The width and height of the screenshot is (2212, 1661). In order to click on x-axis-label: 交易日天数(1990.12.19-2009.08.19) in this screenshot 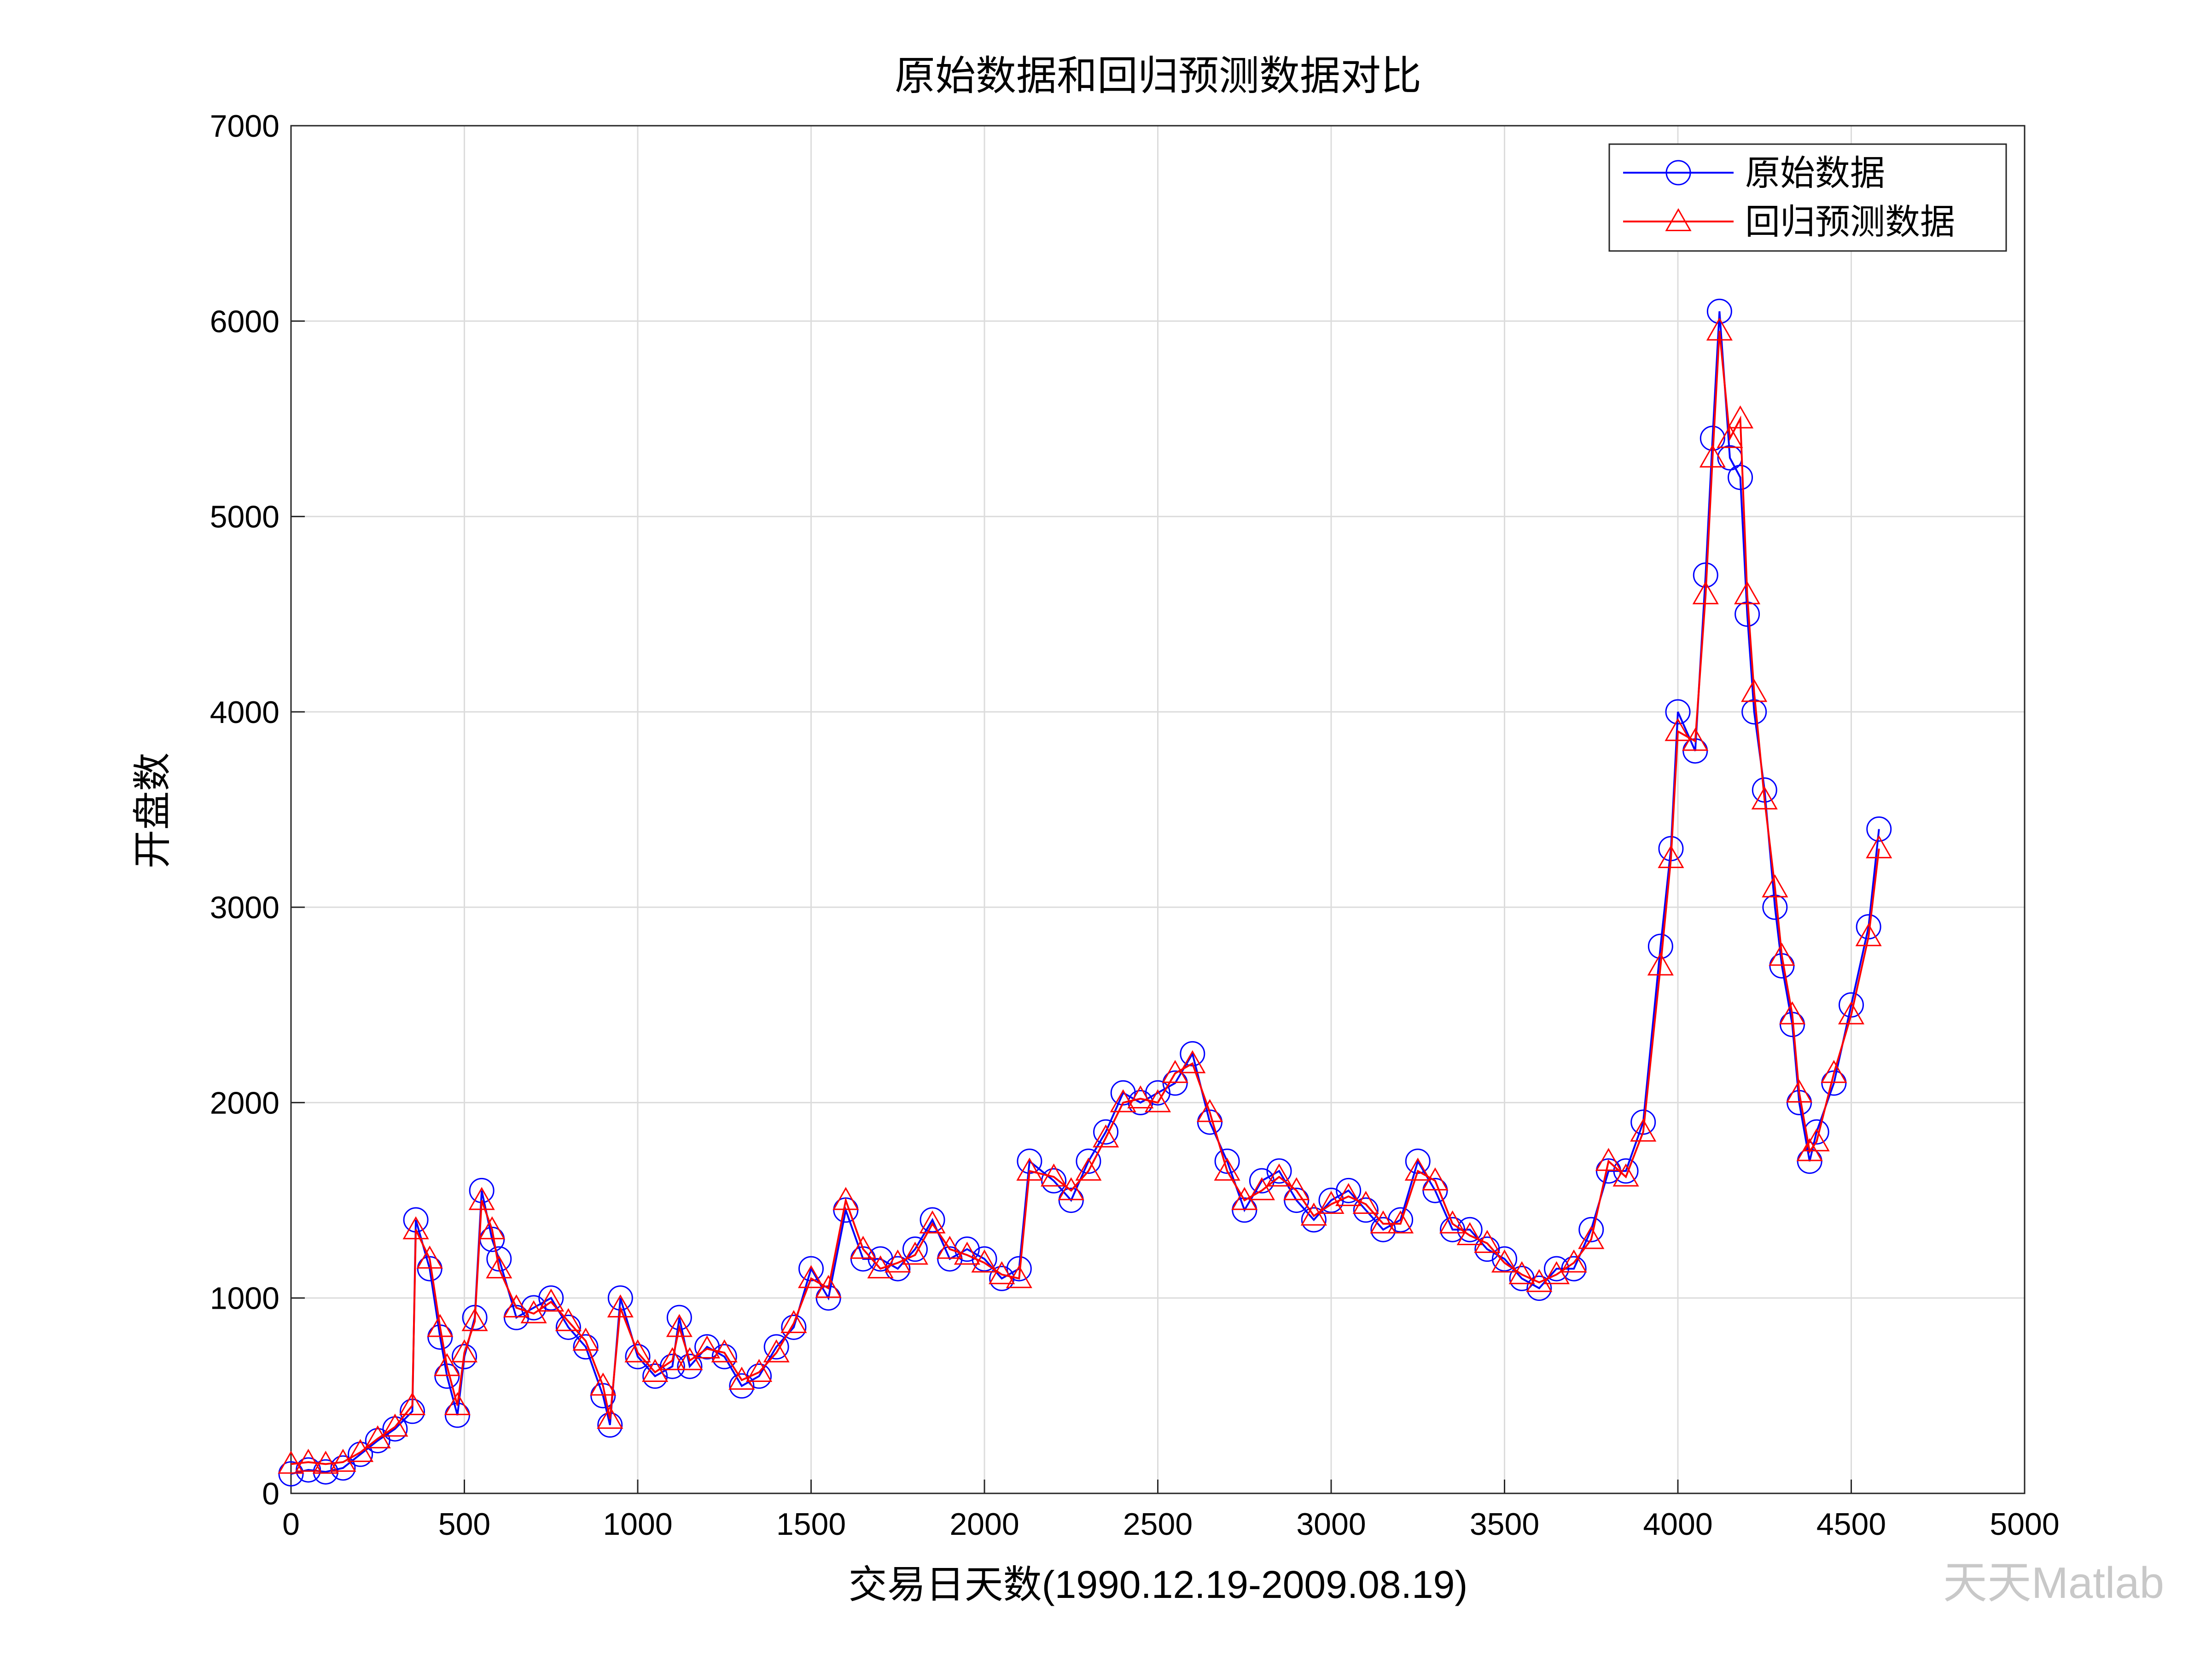, I will do `click(1158, 1584)`.